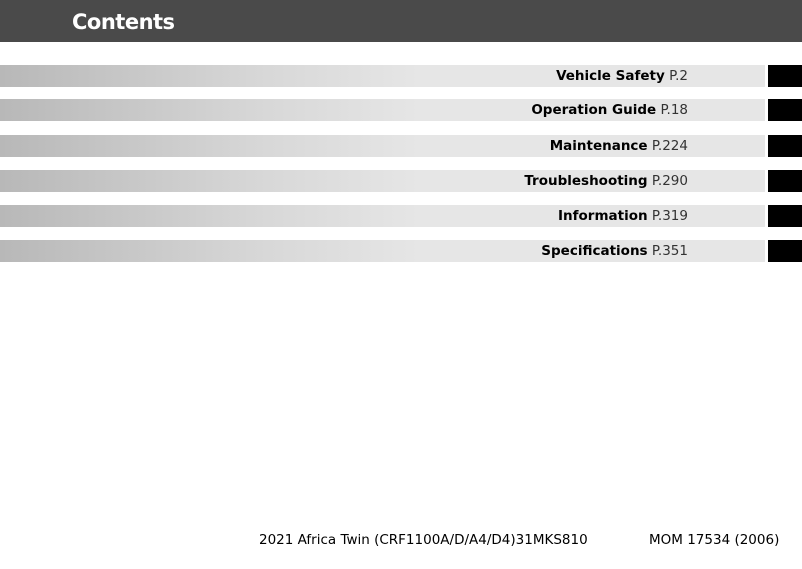 Image resolution: width=802 pixels, height=569 pixels. Describe the element at coordinates (382, 76) in the screenshot. I see `toc-entry-vehicle-safety: Vehicle Safety P.2` at that location.